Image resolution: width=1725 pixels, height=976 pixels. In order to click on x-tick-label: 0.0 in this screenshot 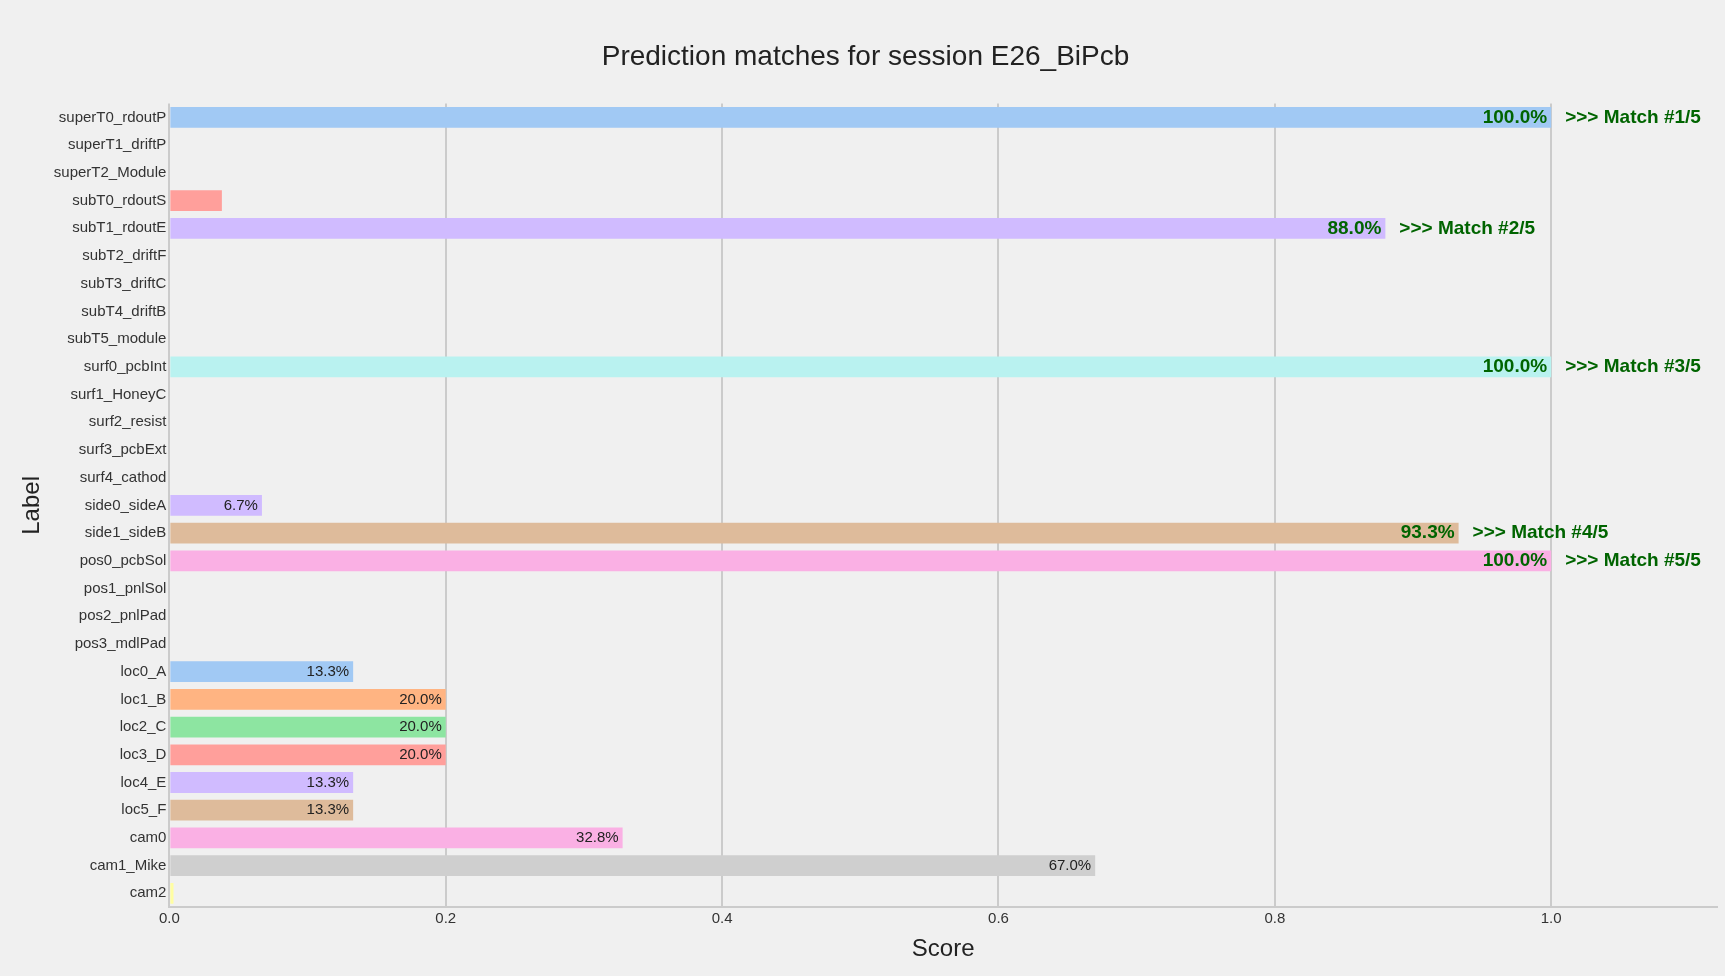, I will do `click(169, 918)`.